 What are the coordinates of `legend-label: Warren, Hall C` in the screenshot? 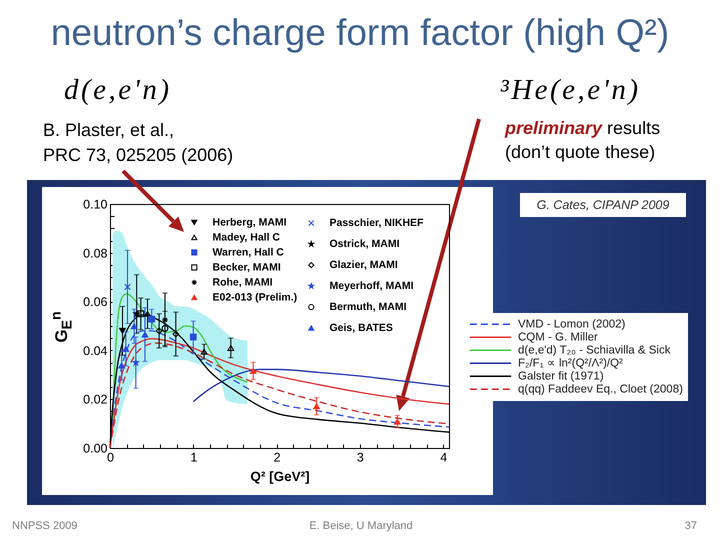 It's located at (248, 252).